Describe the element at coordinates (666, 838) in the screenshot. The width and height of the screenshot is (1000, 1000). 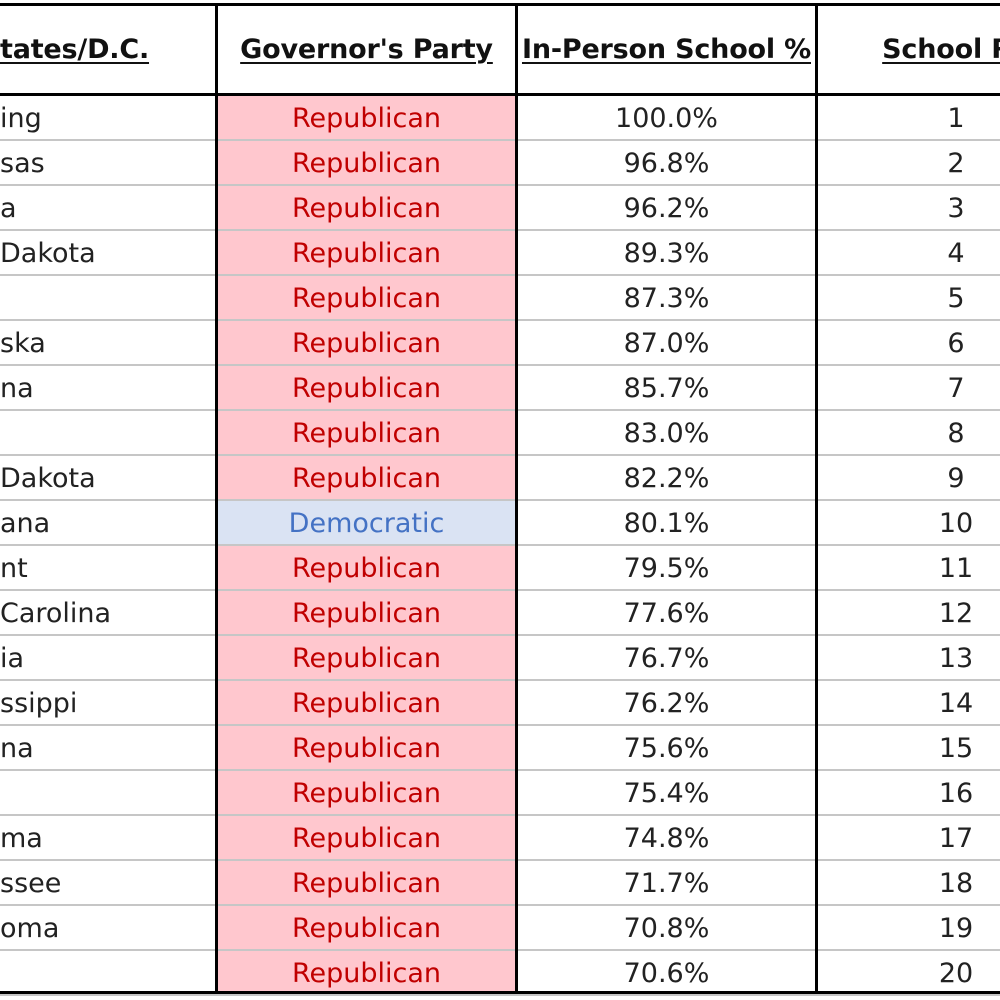
I see `in-person-school-pct-cell: 74.8%` at that location.